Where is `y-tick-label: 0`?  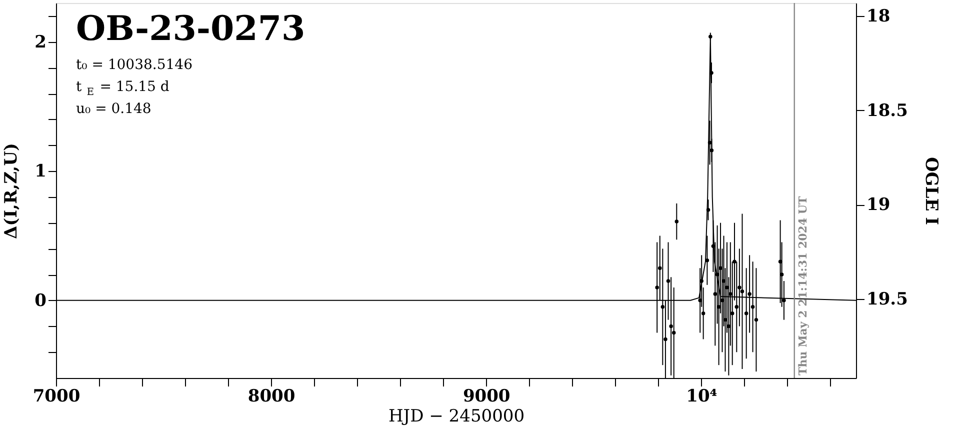
y-tick-label: 0 is located at coordinates (40, 300).